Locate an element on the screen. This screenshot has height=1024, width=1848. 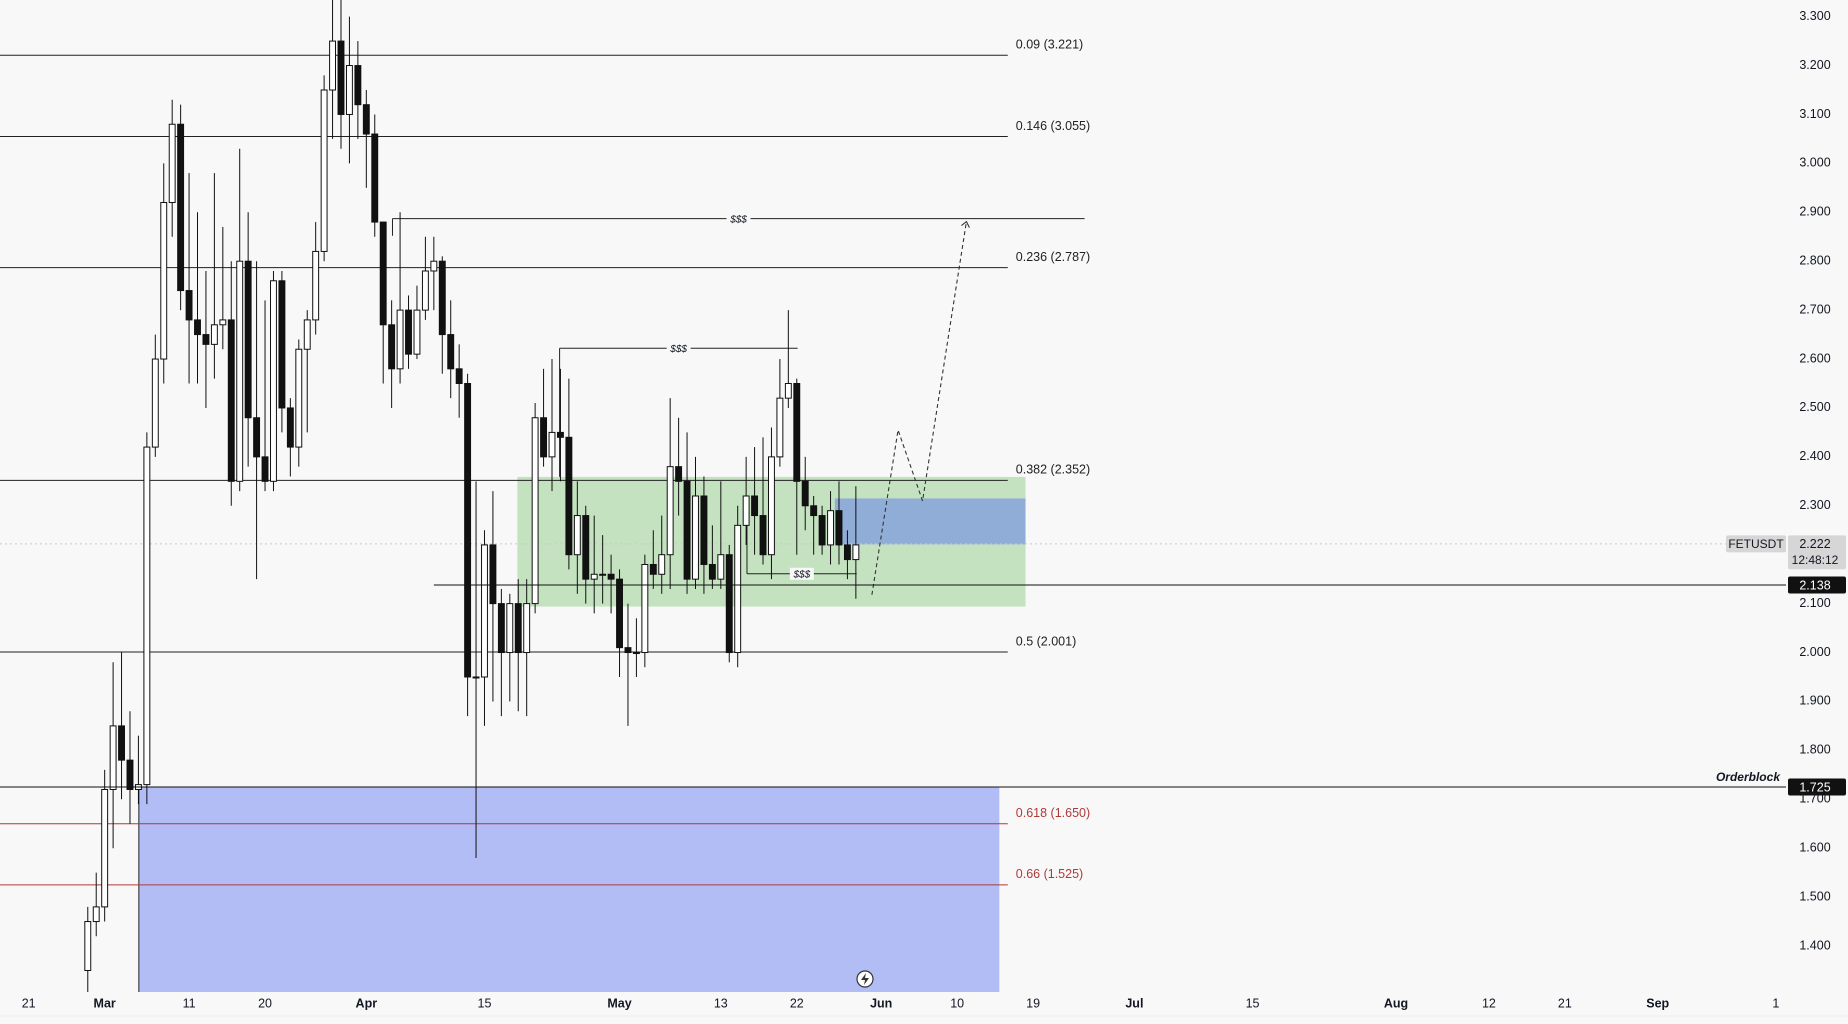
x-tick-label: Sep is located at coordinates (1657, 1003).